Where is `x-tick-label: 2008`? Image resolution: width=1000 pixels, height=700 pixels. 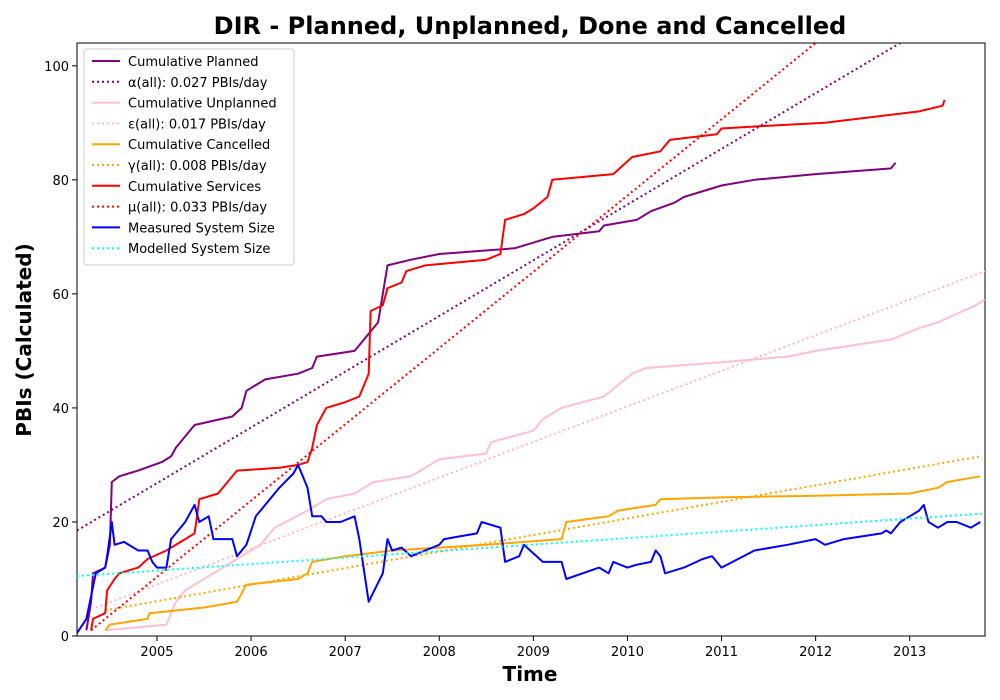 x-tick-label: 2008 is located at coordinates (439, 652).